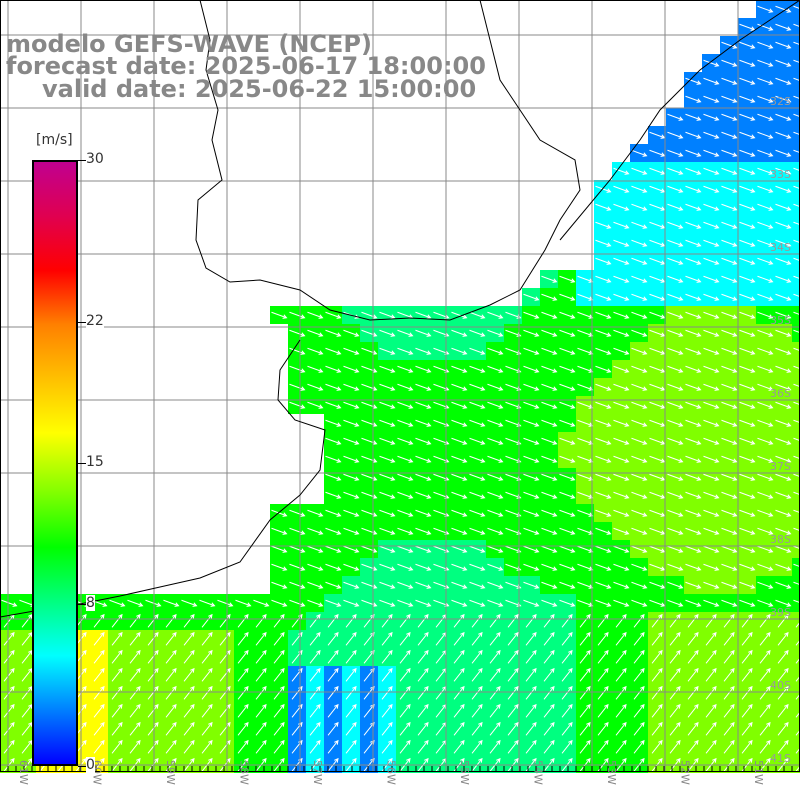  What do you see at coordinates (23, 772) in the screenshot?
I see `longitude-label: 61W` at bounding box center [23, 772].